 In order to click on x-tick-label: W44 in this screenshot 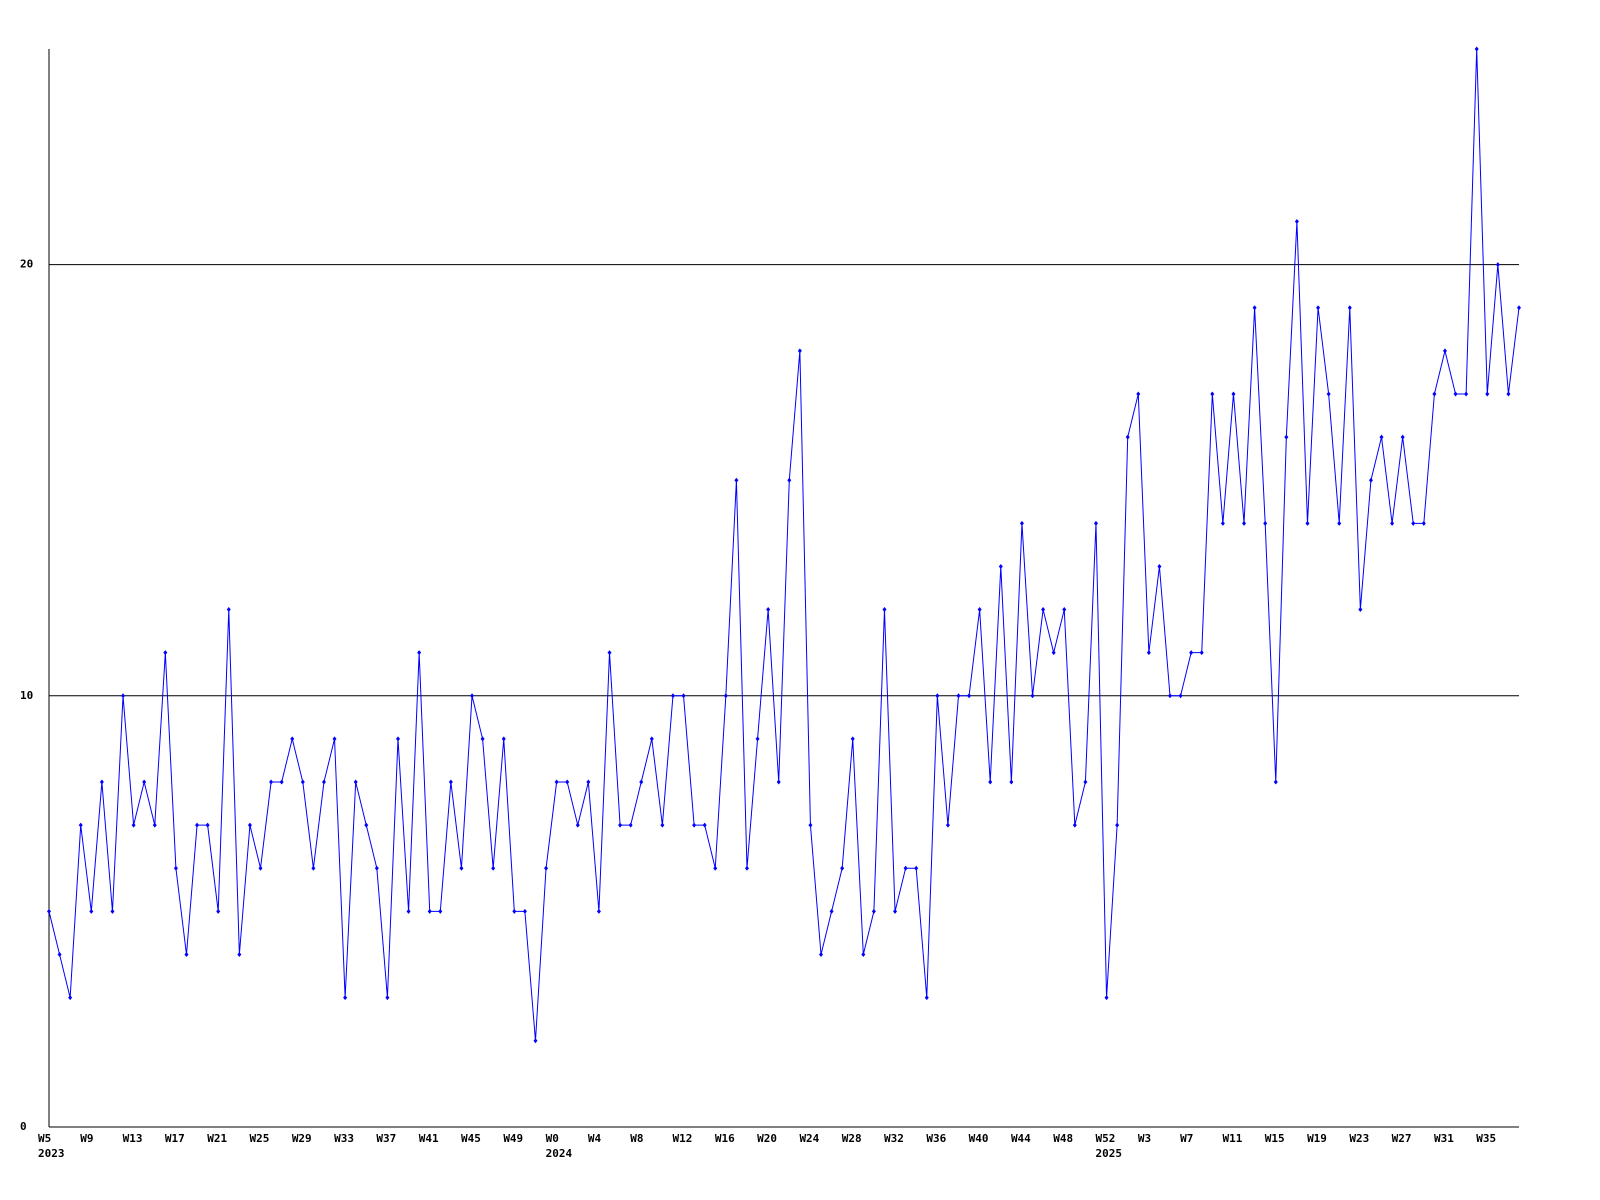, I will do `click(1021, 1138)`.